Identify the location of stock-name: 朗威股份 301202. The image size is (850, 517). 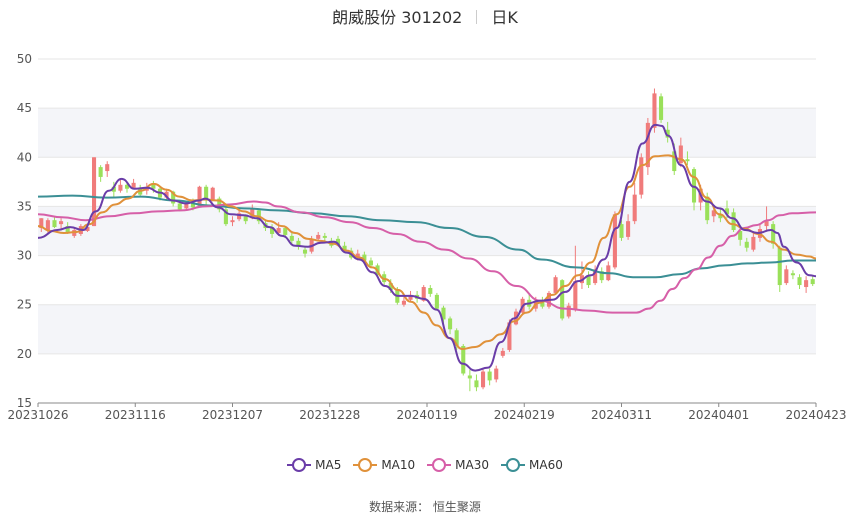
(397, 17).